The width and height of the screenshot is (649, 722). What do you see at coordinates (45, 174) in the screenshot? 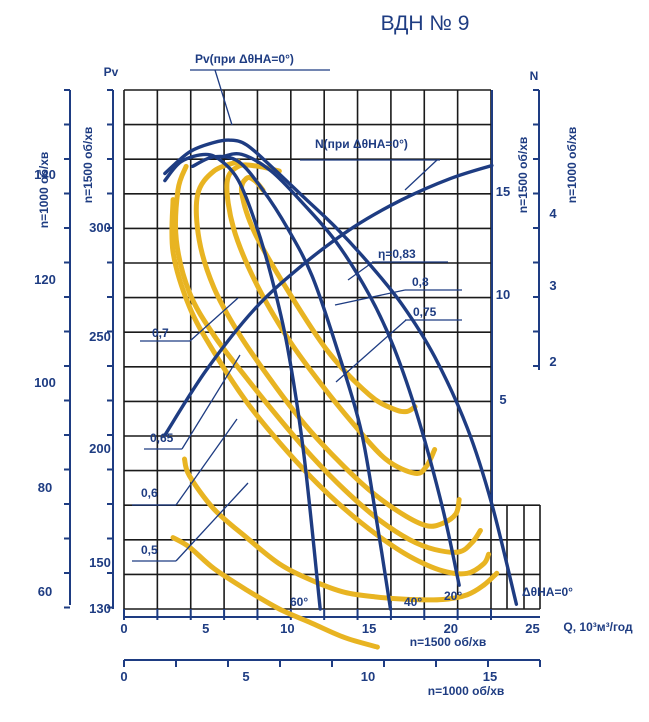
I see `pv-1000-tick-label: 140` at bounding box center [45, 174].